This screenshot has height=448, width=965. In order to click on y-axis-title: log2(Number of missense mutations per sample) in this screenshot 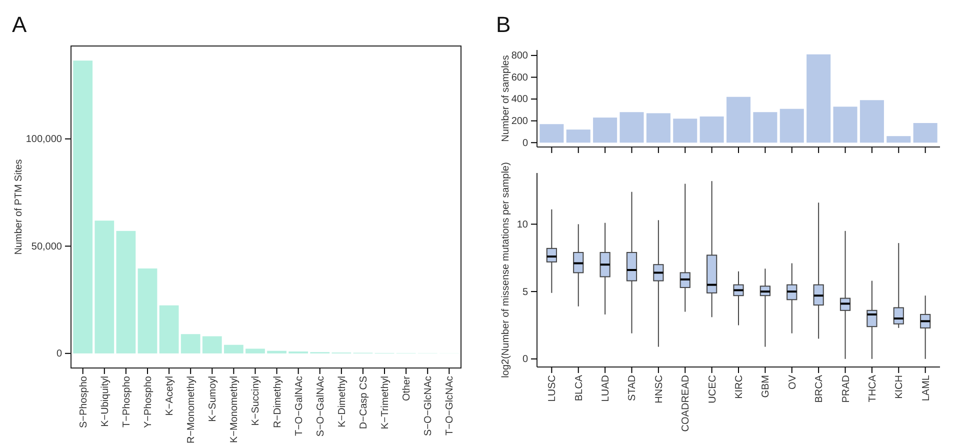, I will do `click(506, 270)`.